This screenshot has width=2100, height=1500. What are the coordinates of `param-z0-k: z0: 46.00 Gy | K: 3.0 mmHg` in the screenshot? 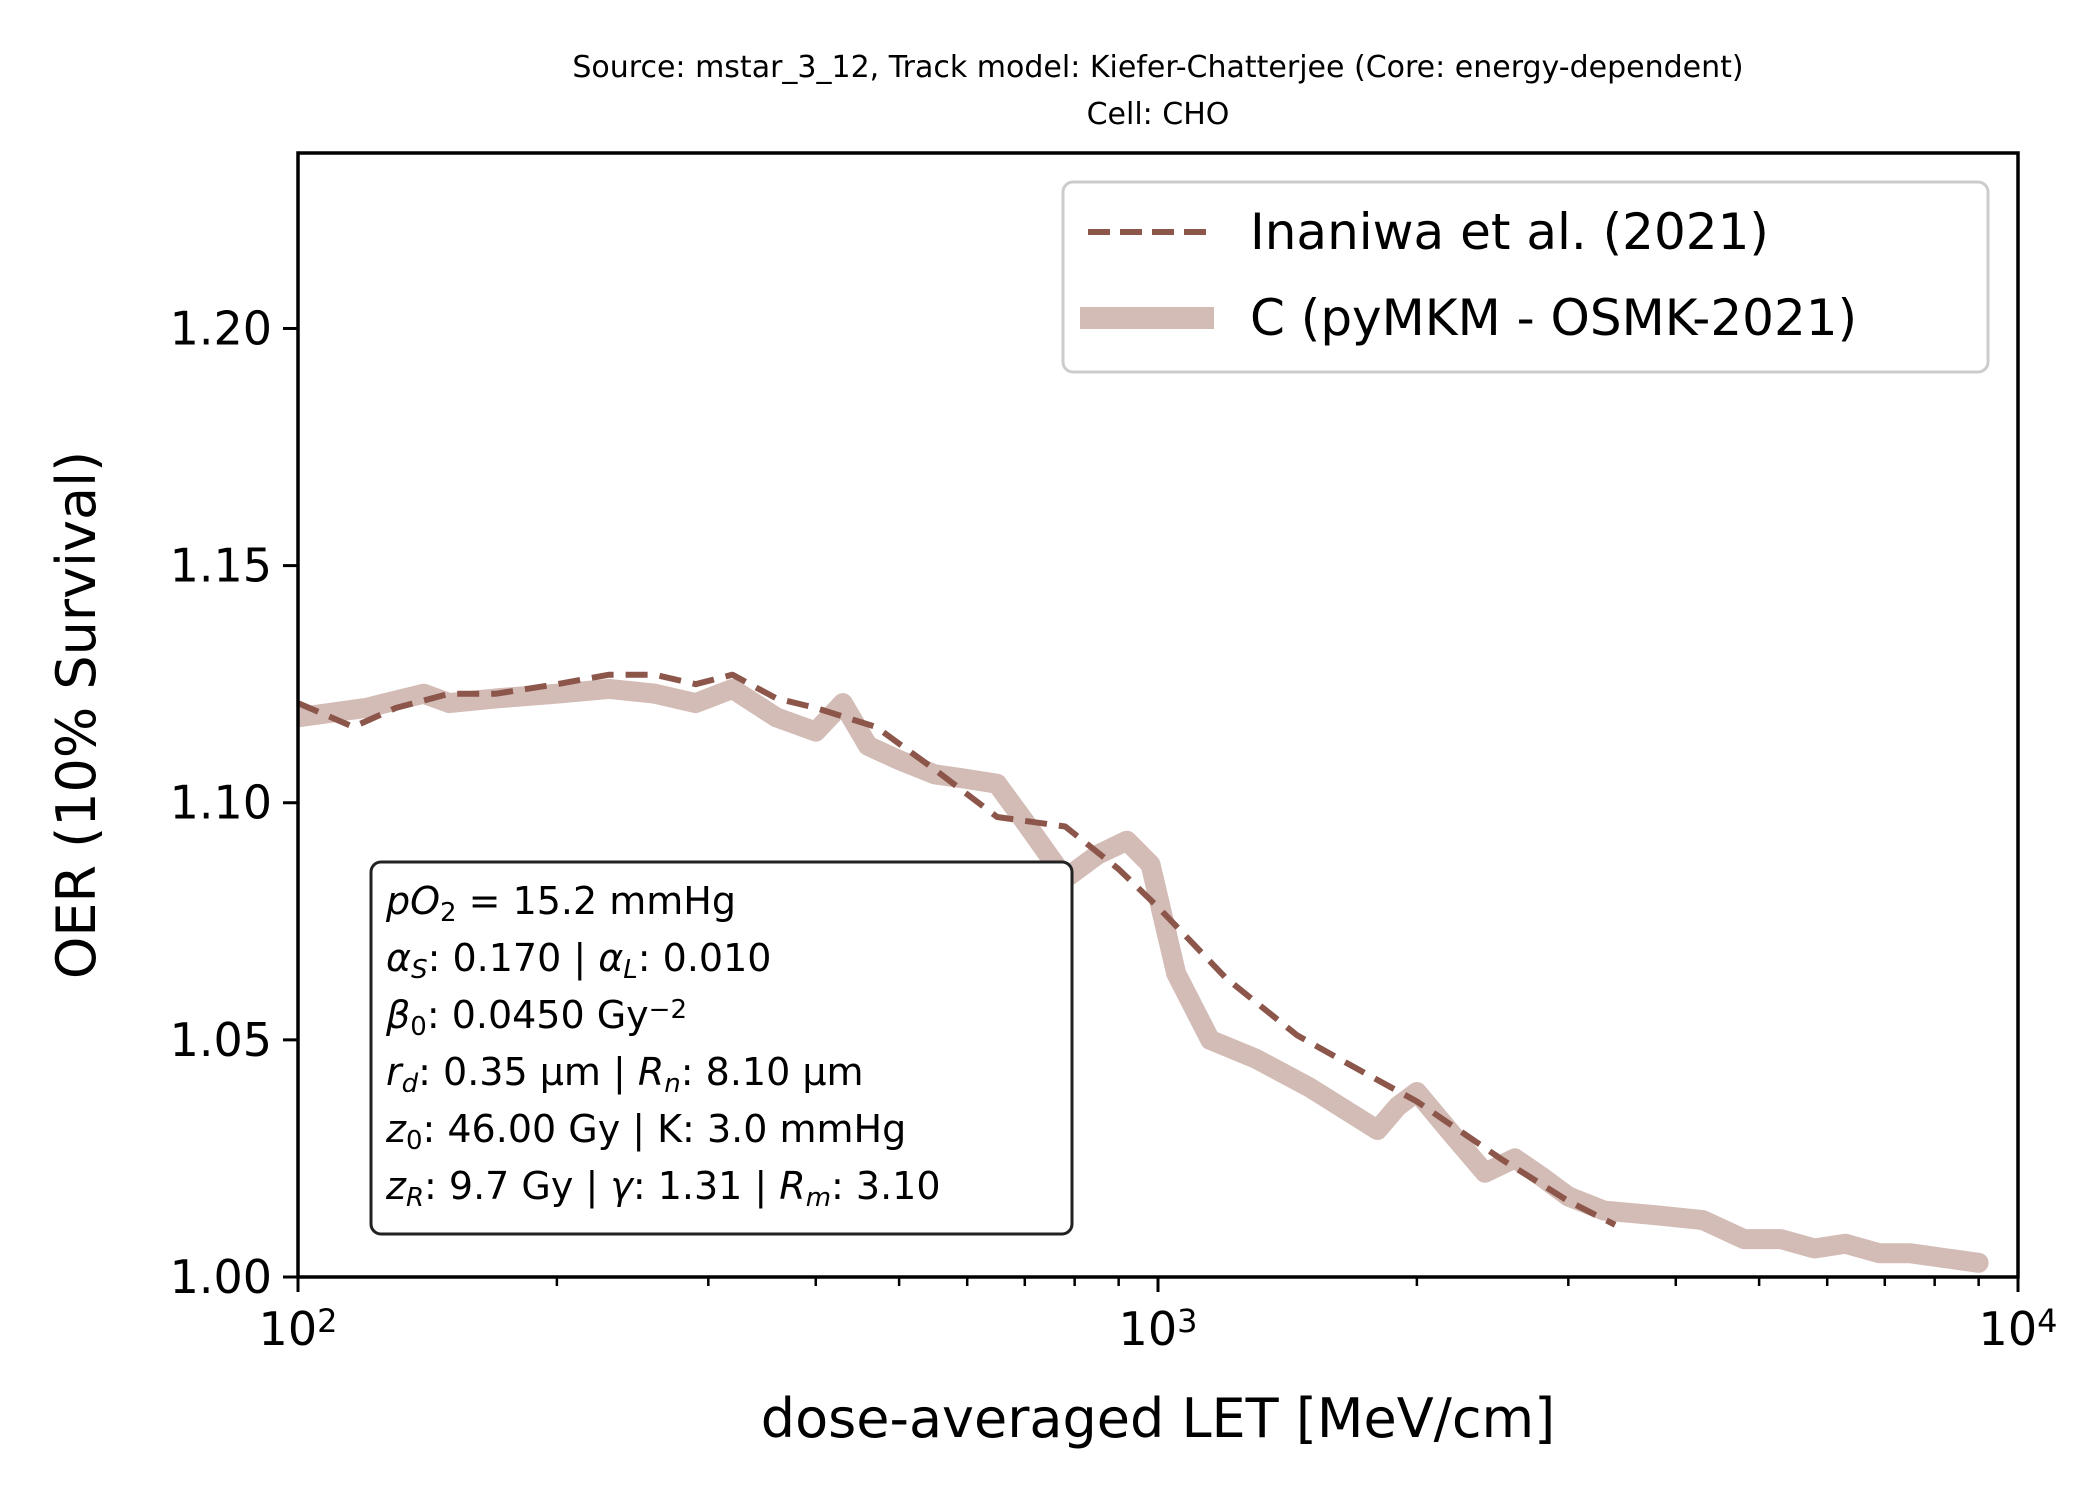 It's located at (645, 1131).